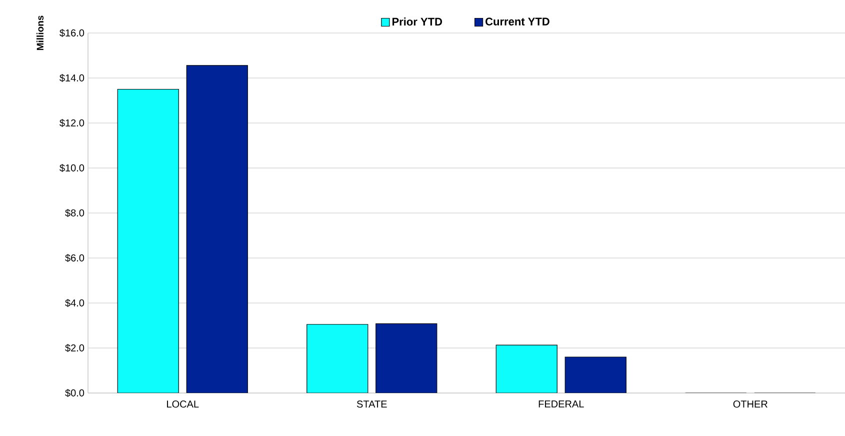  What do you see at coordinates (74, 348) in the screenshot?
I see `y-tick-label: $2.0` at bounding box center [74, 348].